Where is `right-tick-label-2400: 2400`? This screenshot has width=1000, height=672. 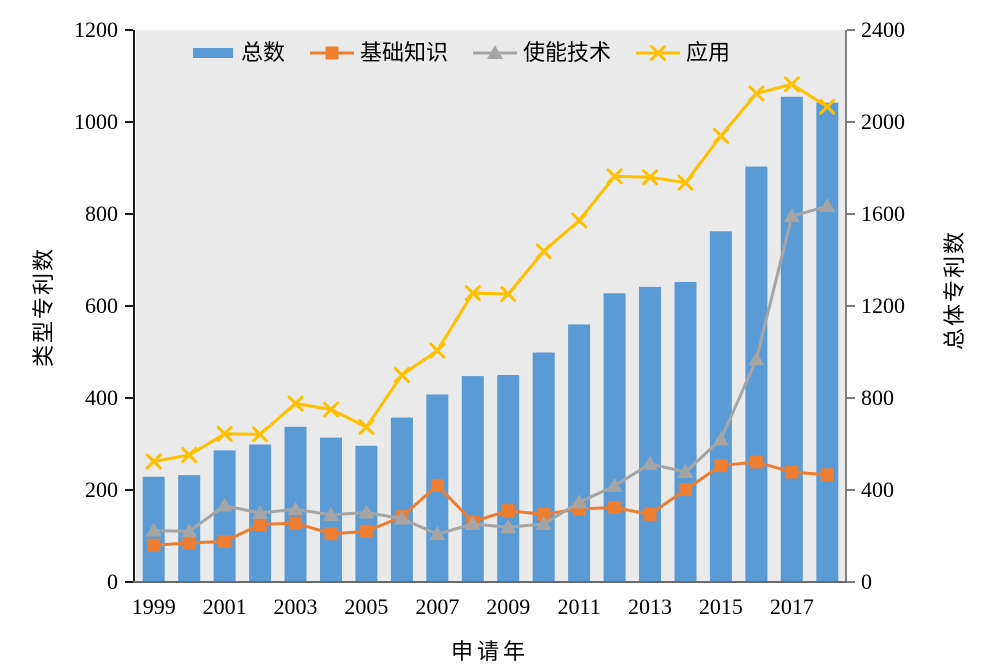
right-tick-label-2400: 2400 is located at coordinates (883, 29).